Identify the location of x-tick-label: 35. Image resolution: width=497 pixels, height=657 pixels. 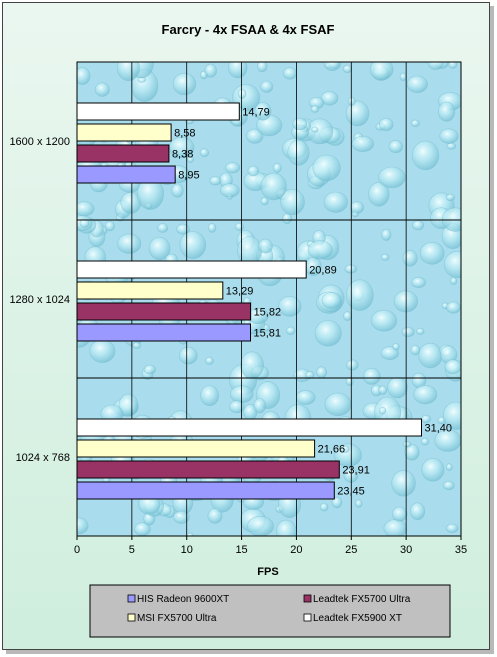
(461, 550).